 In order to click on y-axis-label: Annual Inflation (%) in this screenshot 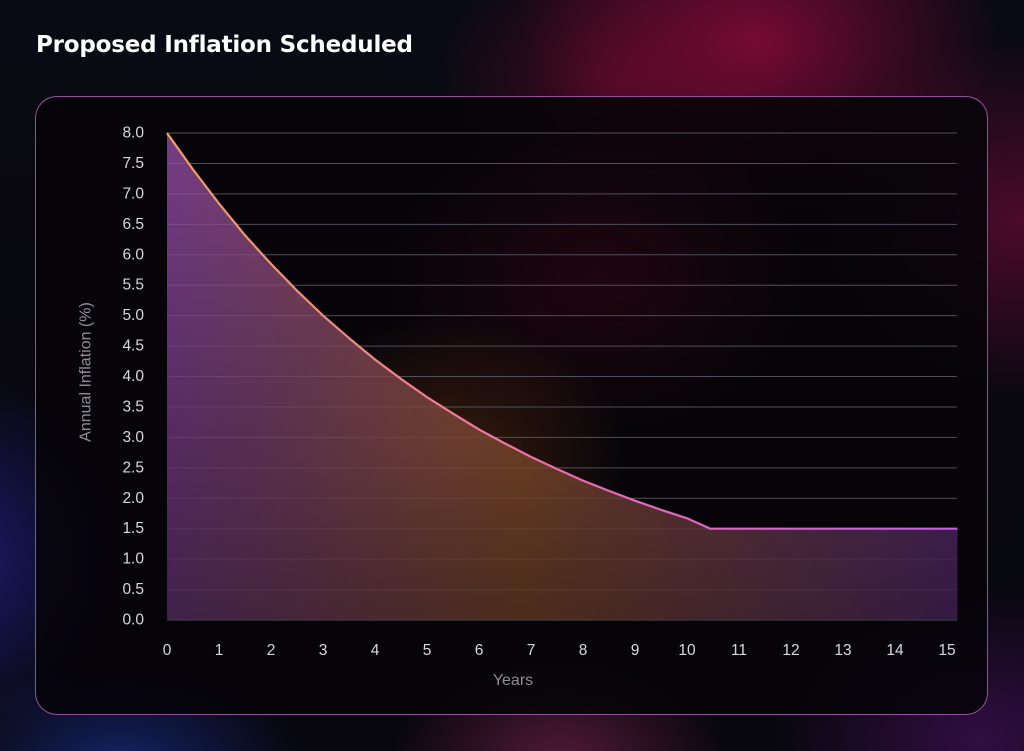, I will do `click(86, 372)`.